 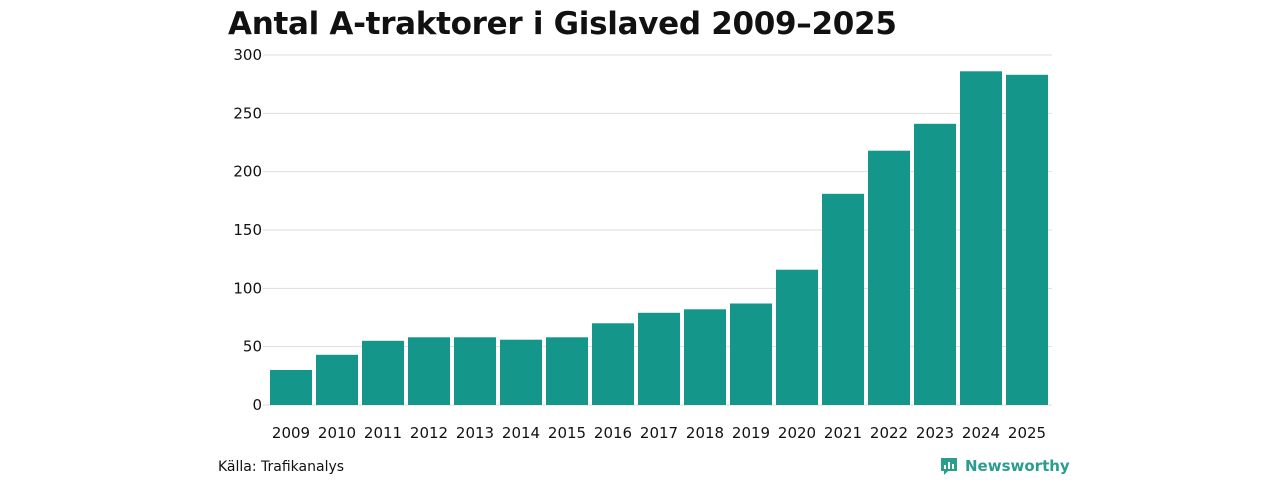 What do you see at coordinates (562, 24) in the screenshot?
I see `chart-title: Antal A-traktorer i Gislaved 2009–2025` at bounding box center [562, 24].